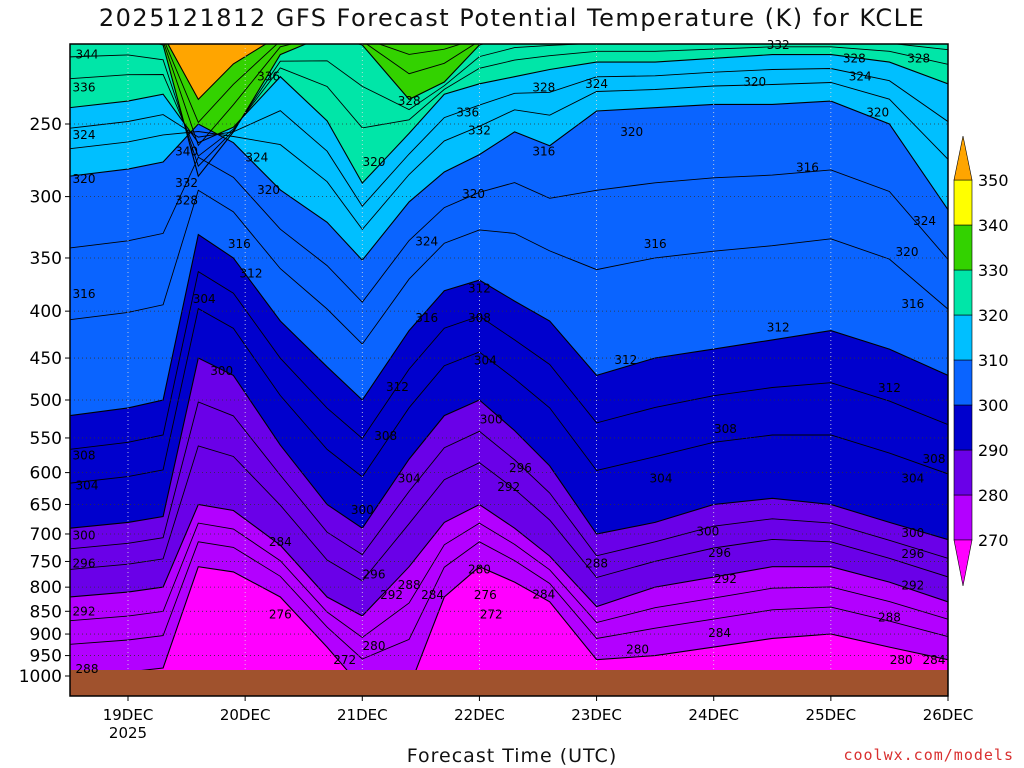 Image resolution: width=1024 pixels, height=768 pixels. I want to click on x-axis-title: Forecast Time (UTC), so click(512, 756).